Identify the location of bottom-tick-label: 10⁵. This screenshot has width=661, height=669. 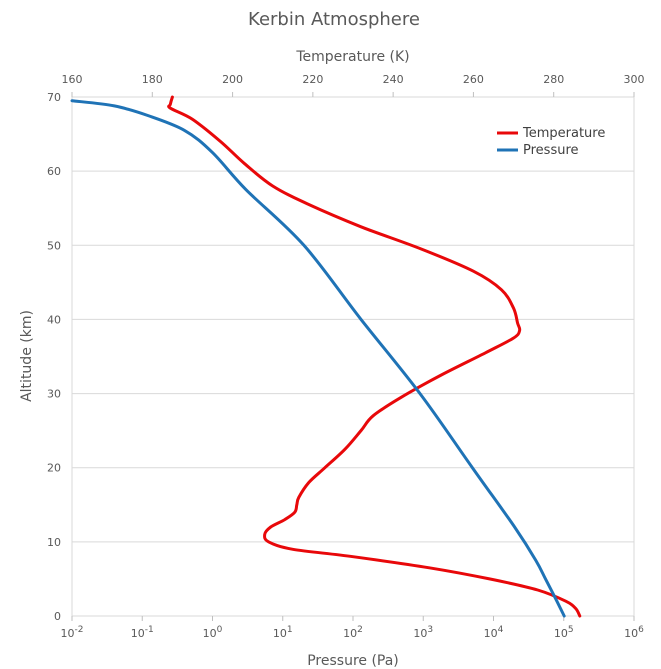
(564, 632).